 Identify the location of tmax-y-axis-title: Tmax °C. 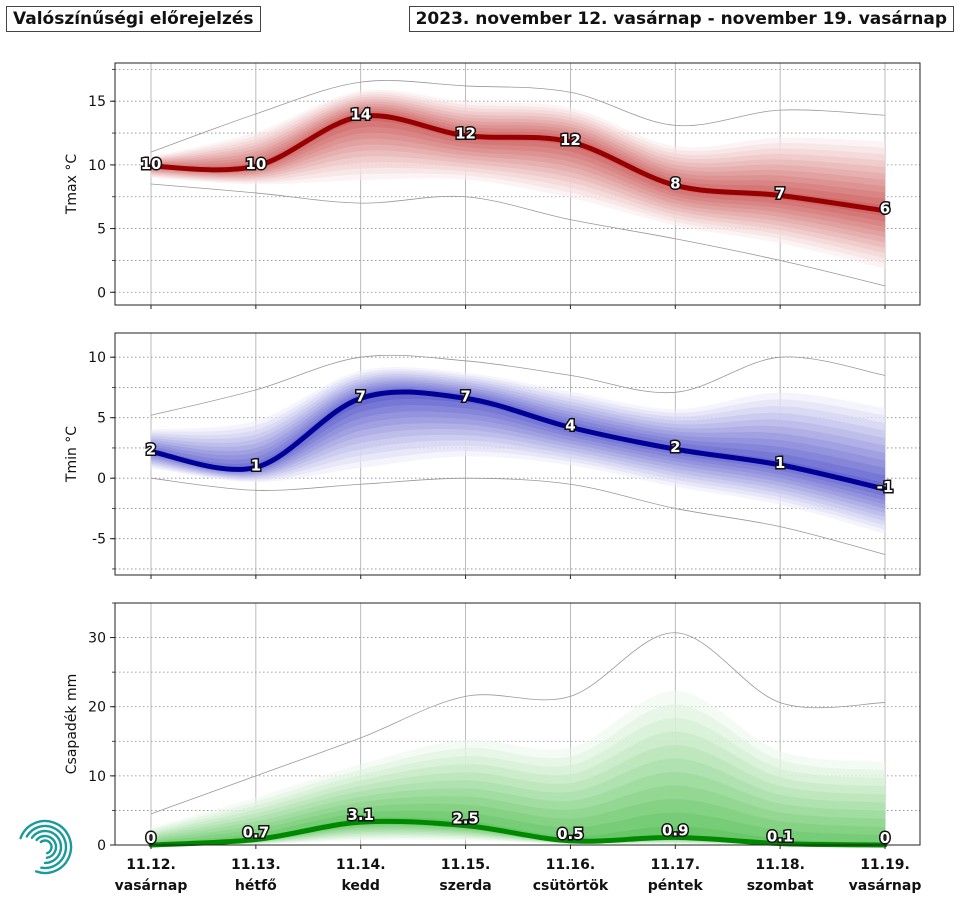
(72, 185).